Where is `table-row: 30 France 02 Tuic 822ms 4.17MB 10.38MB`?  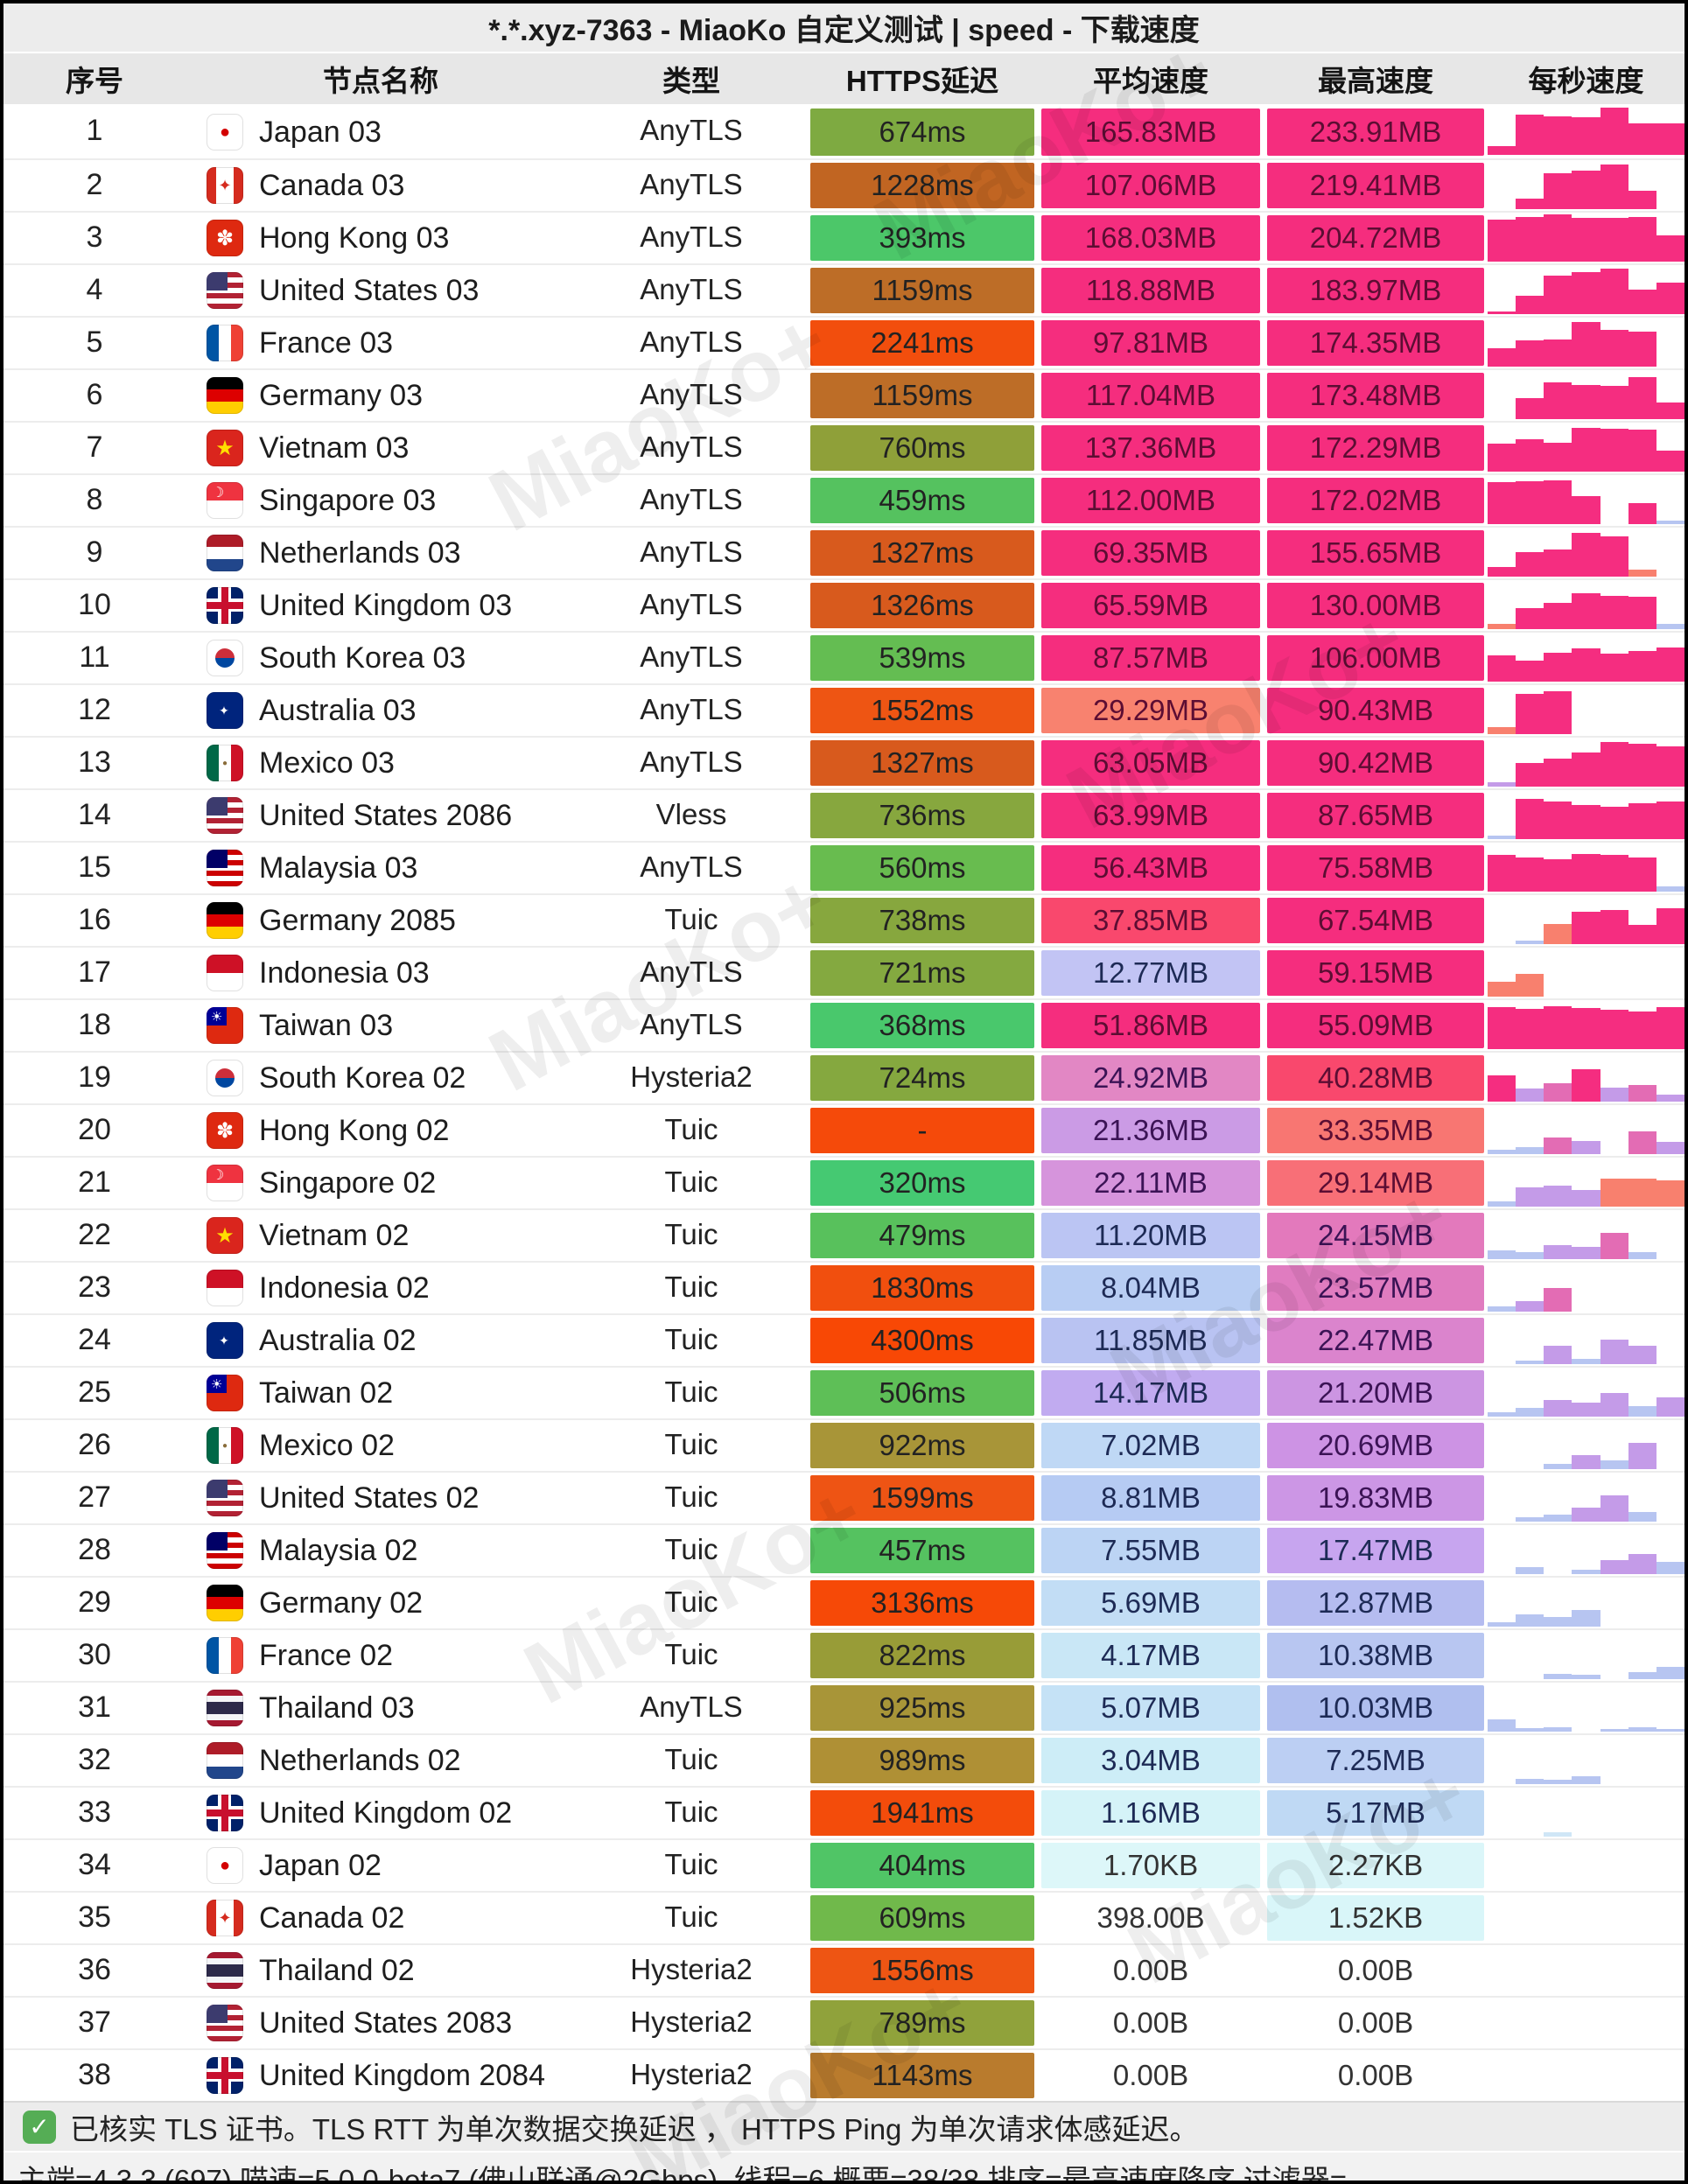
table-row: 30 France 02 Tuic 822ms 4.17MB 10.38MB is located at coordinates (844, 1654).